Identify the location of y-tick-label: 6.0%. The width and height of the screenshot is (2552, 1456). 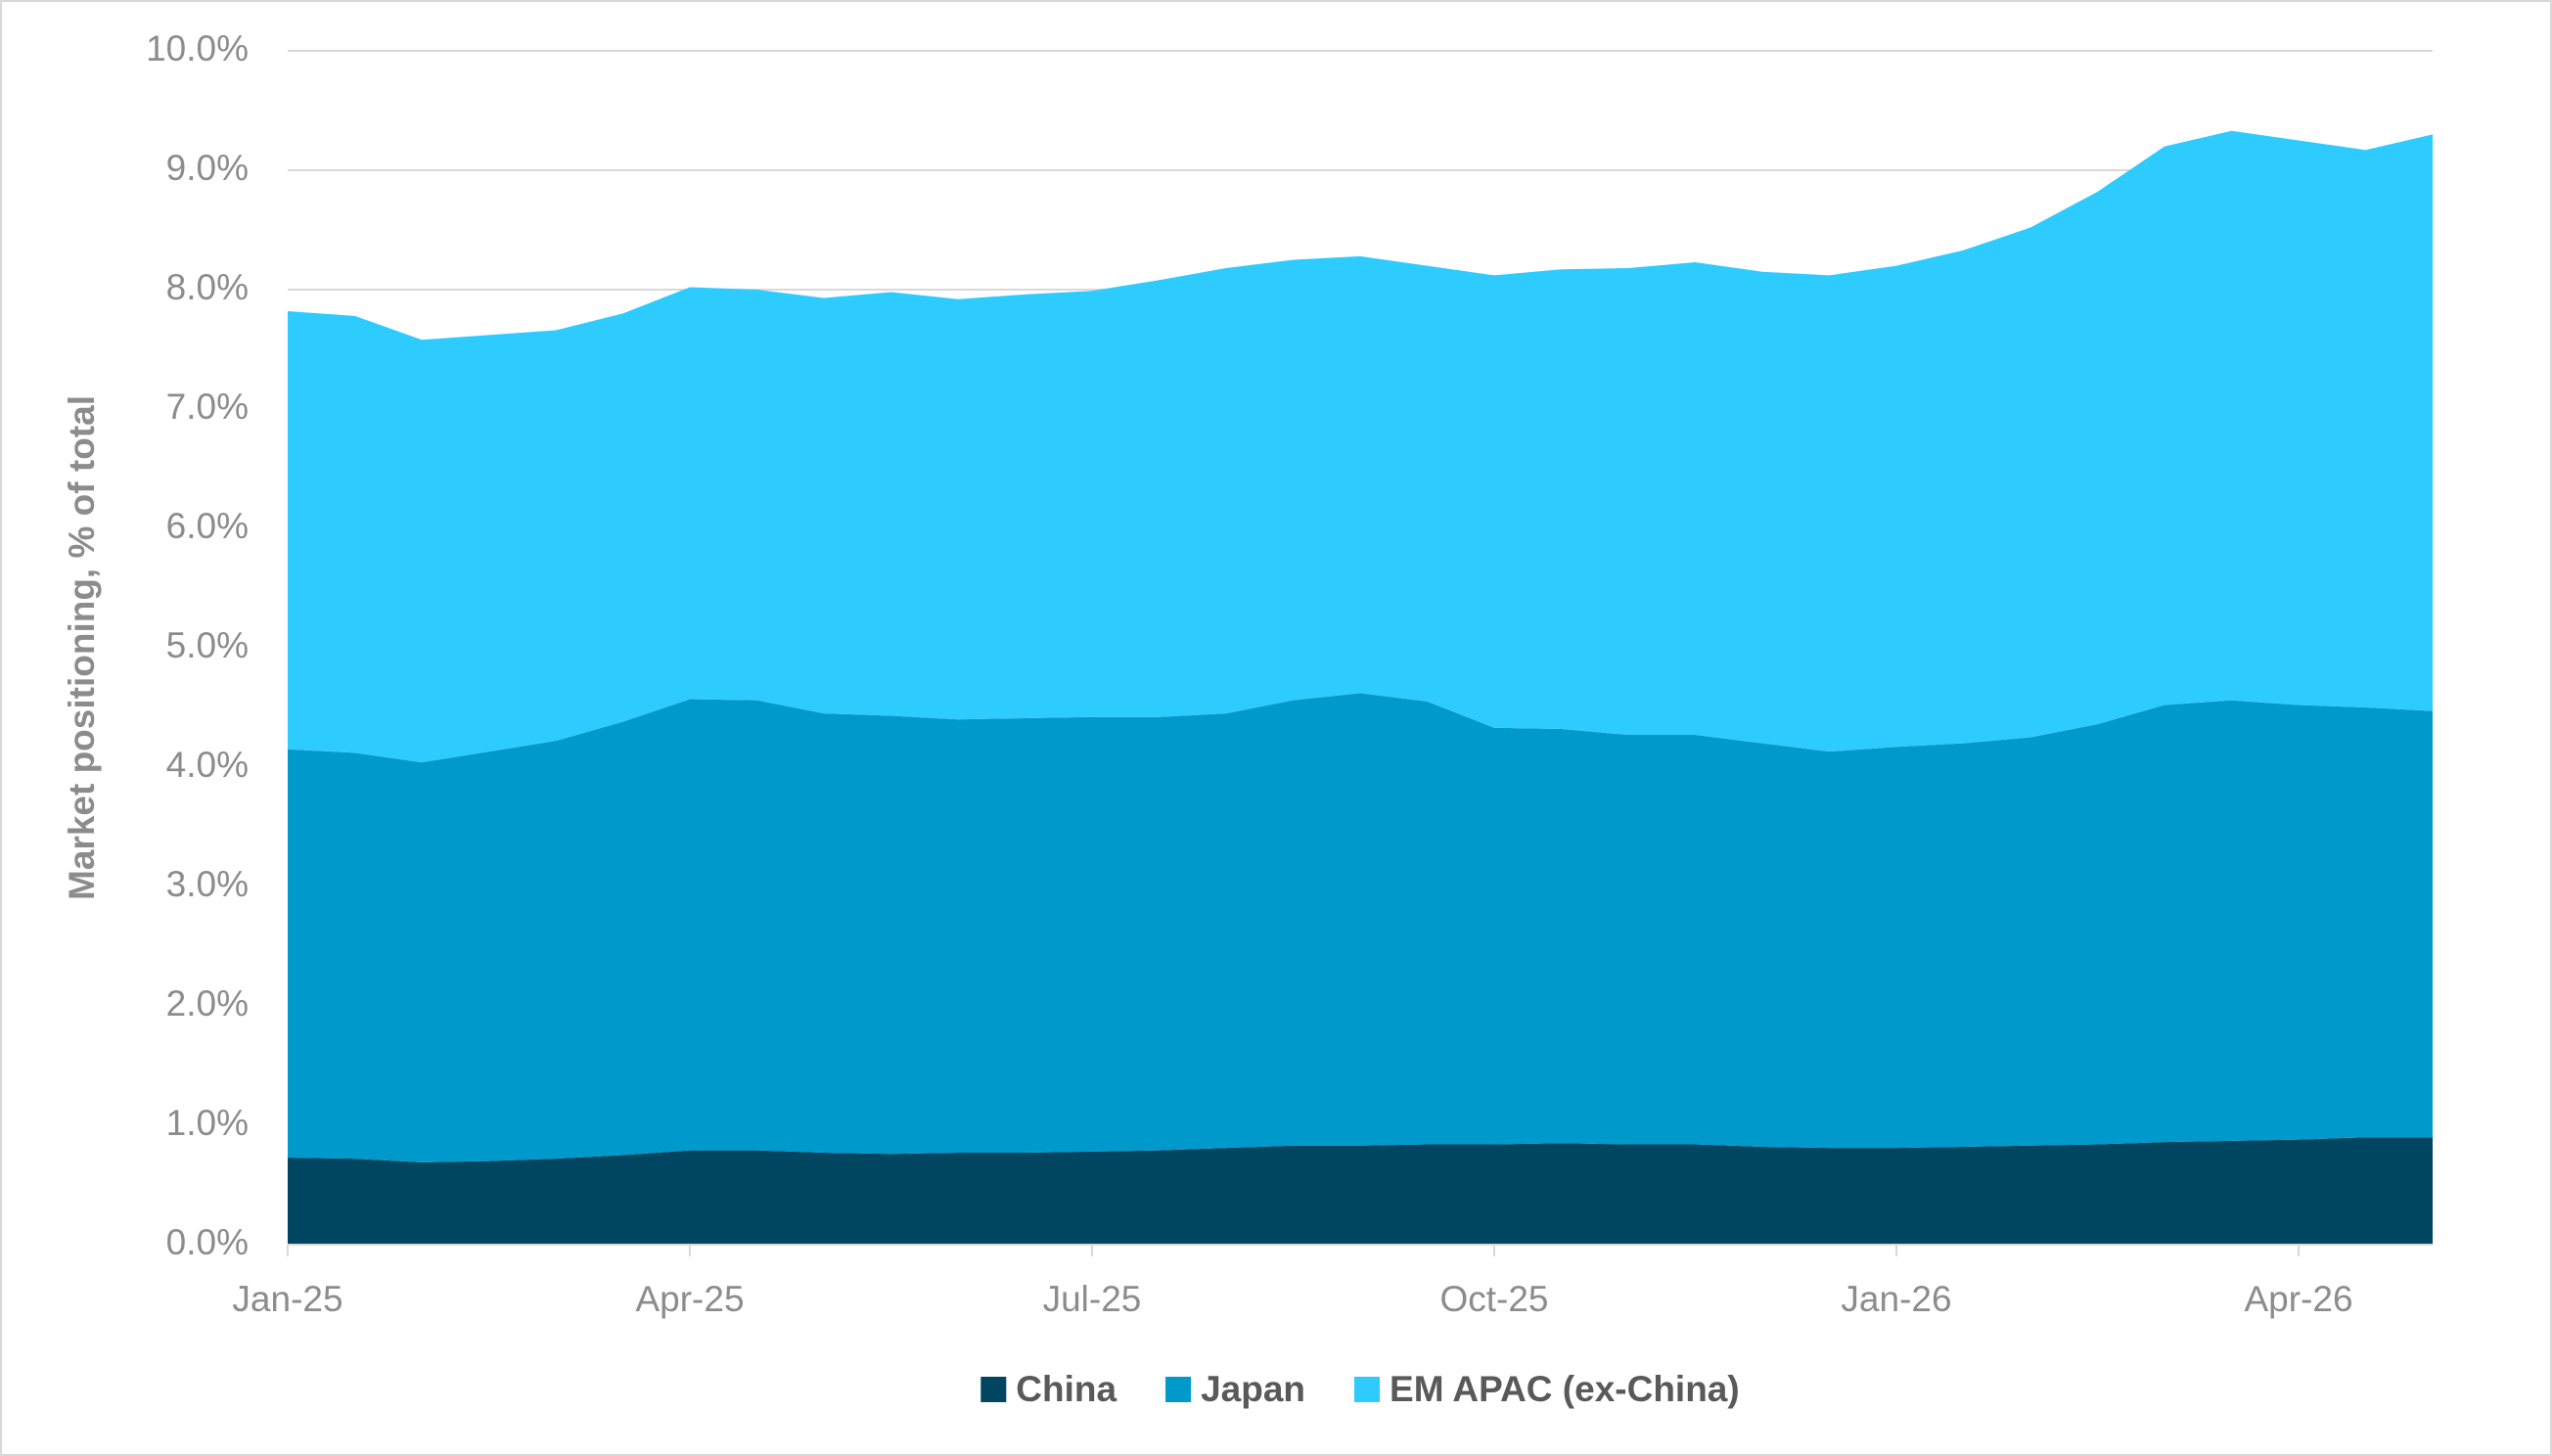
(207, 526).